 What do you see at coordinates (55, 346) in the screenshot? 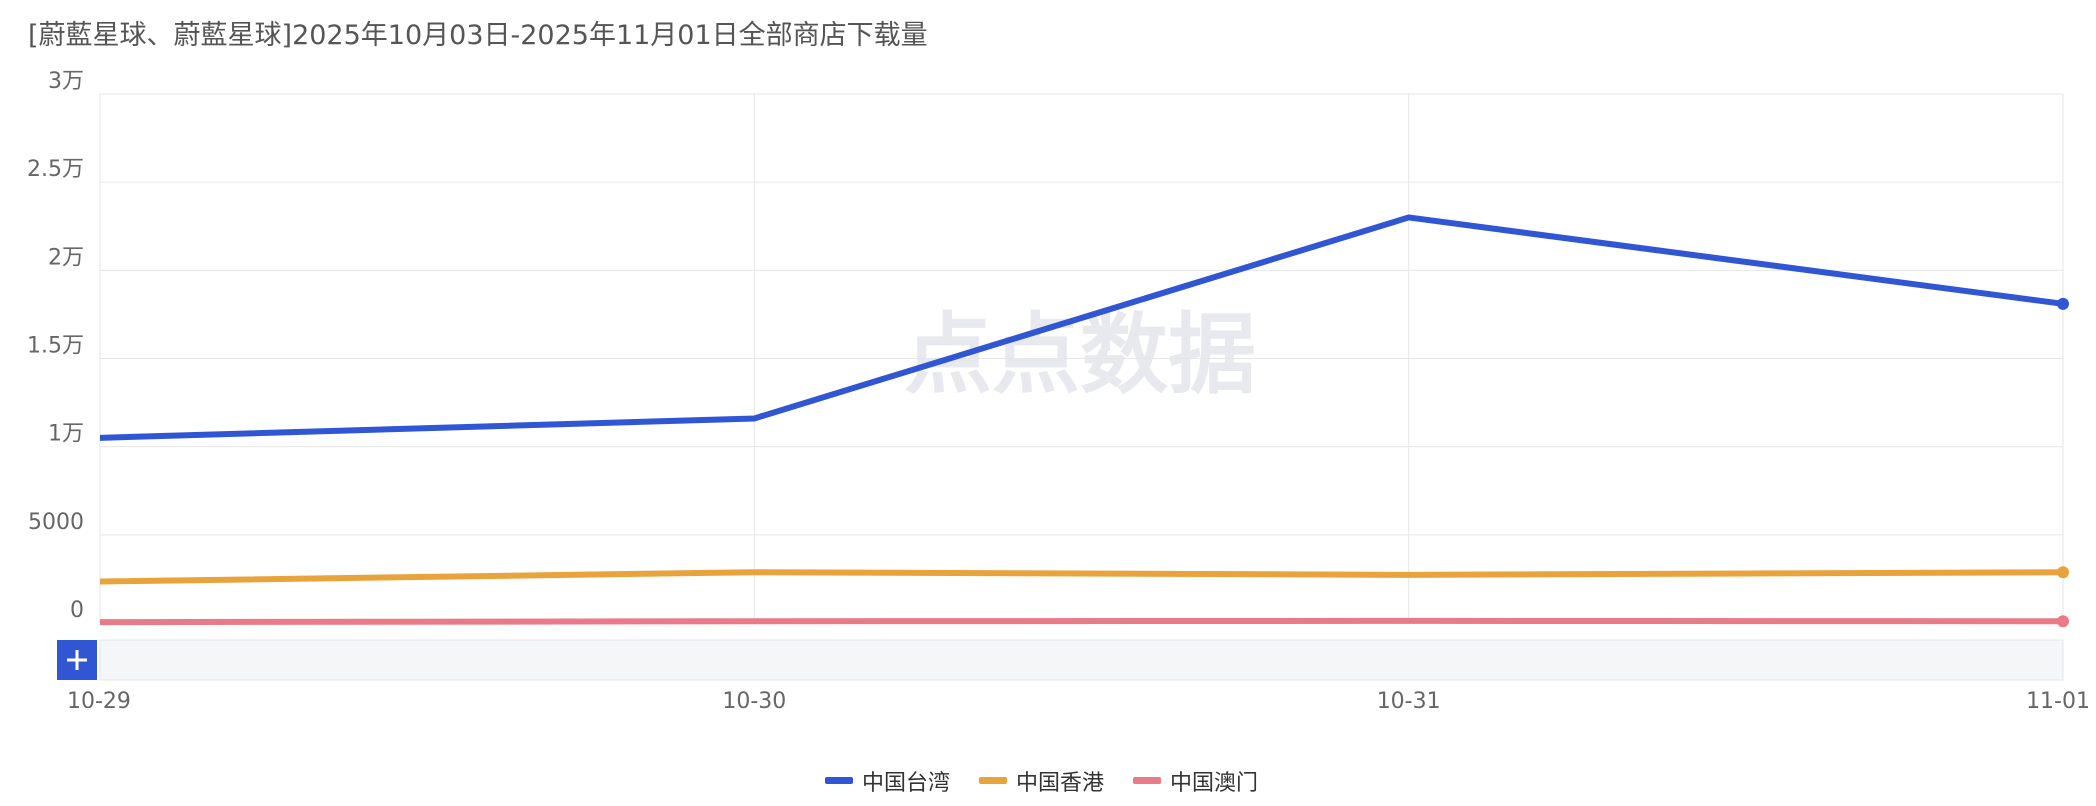
I see `y-tick-label: 1.5万` at bounding box center [55, 346].